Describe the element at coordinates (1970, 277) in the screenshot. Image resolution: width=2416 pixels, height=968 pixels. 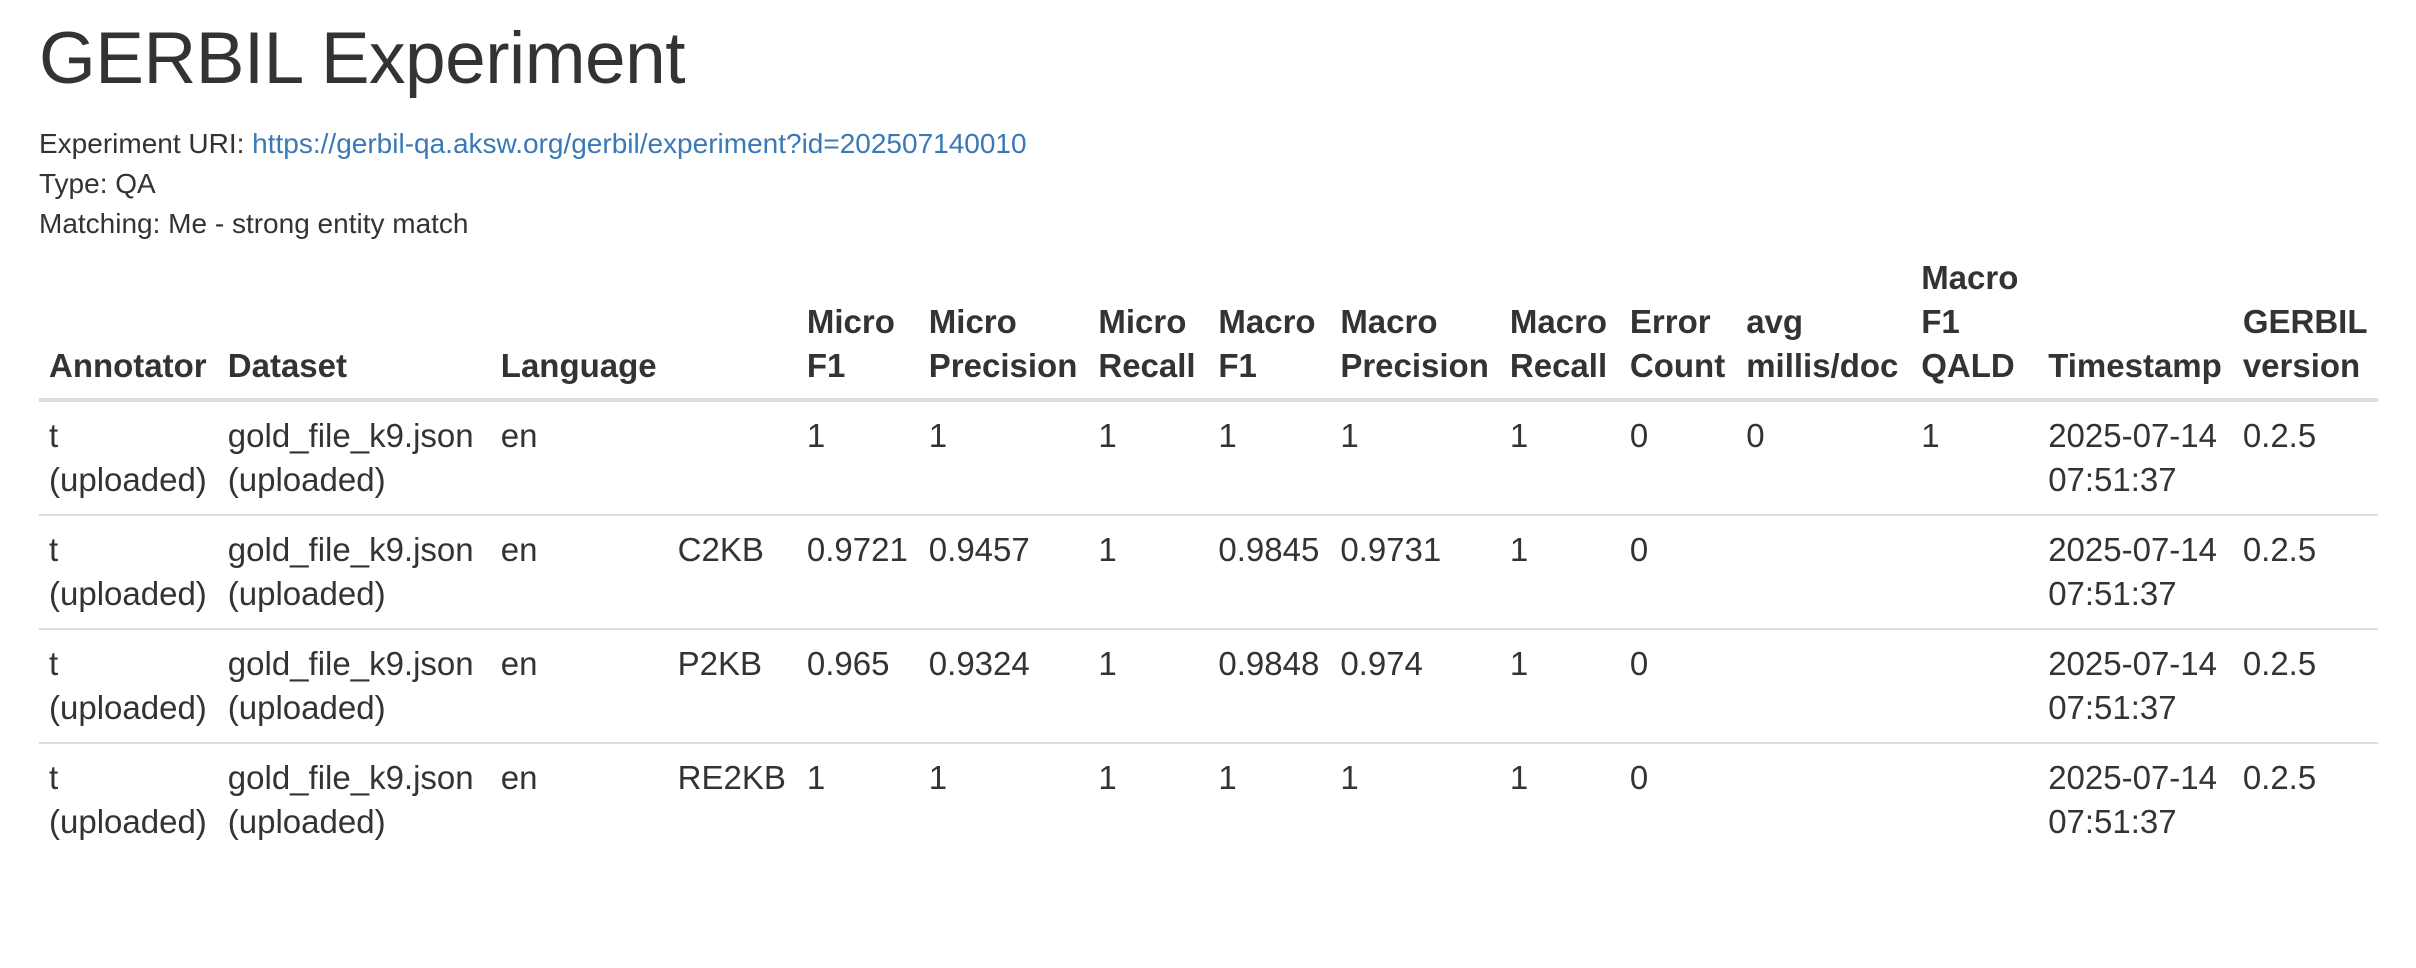
I see `header-macro-f1-qald-line-1: Macro` at that location.